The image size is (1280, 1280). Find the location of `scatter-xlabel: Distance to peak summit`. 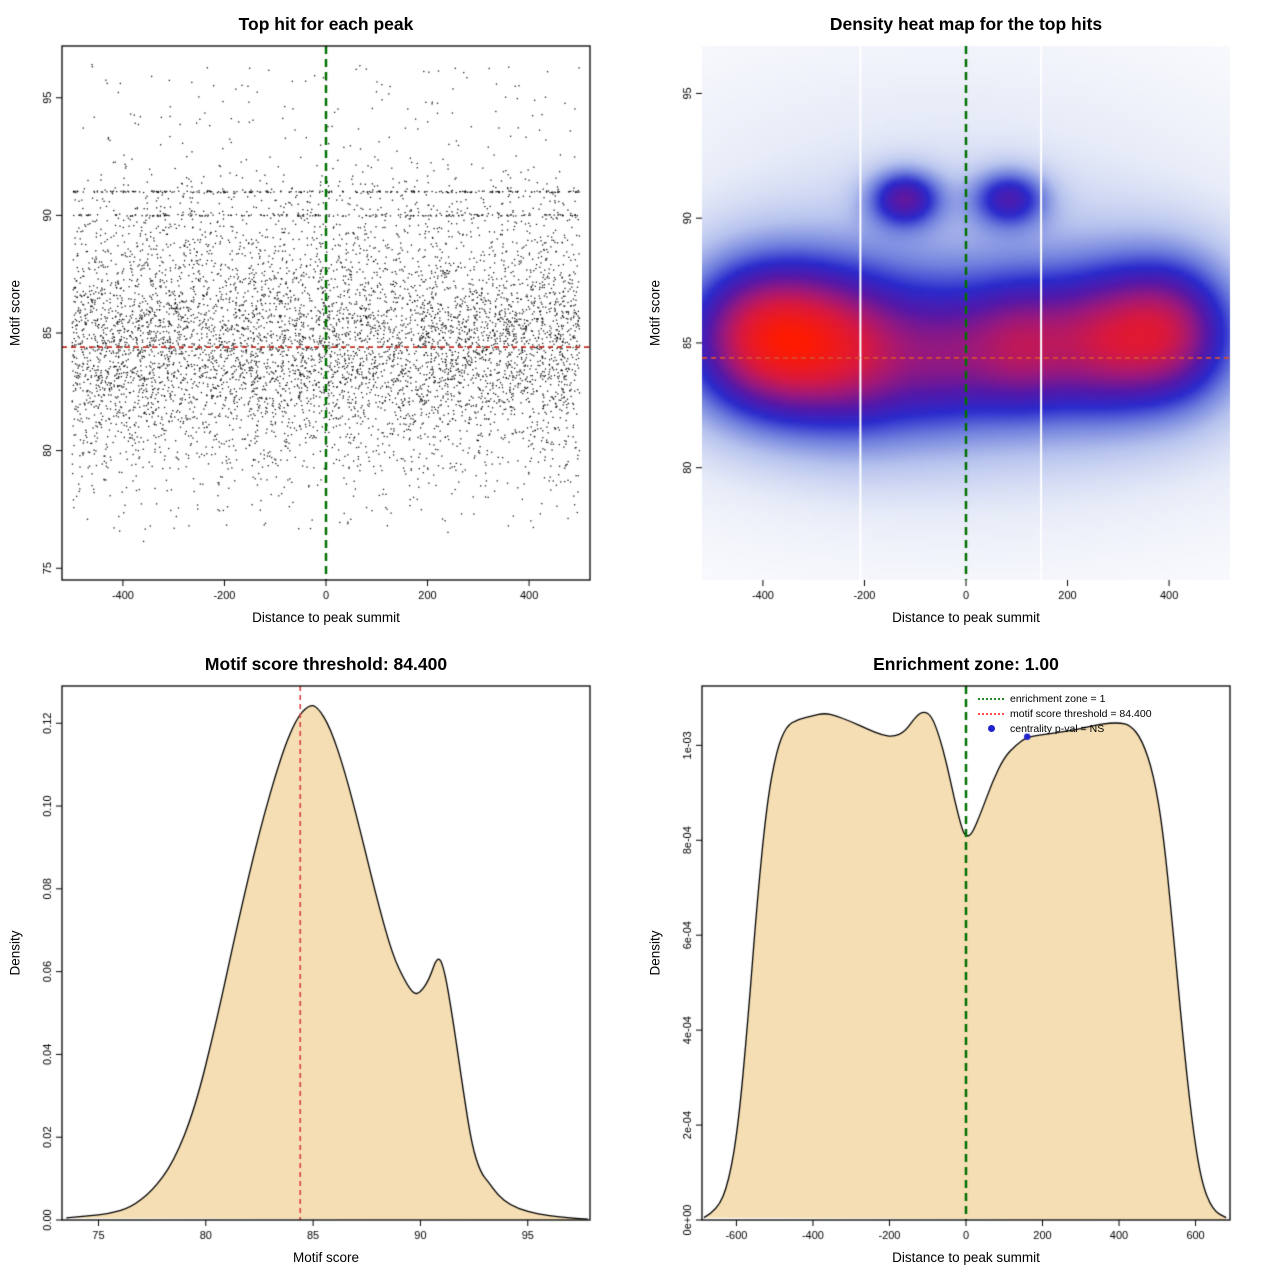

scatter-xlabel: Distance to peak summit is located at coordinates (326, 617).